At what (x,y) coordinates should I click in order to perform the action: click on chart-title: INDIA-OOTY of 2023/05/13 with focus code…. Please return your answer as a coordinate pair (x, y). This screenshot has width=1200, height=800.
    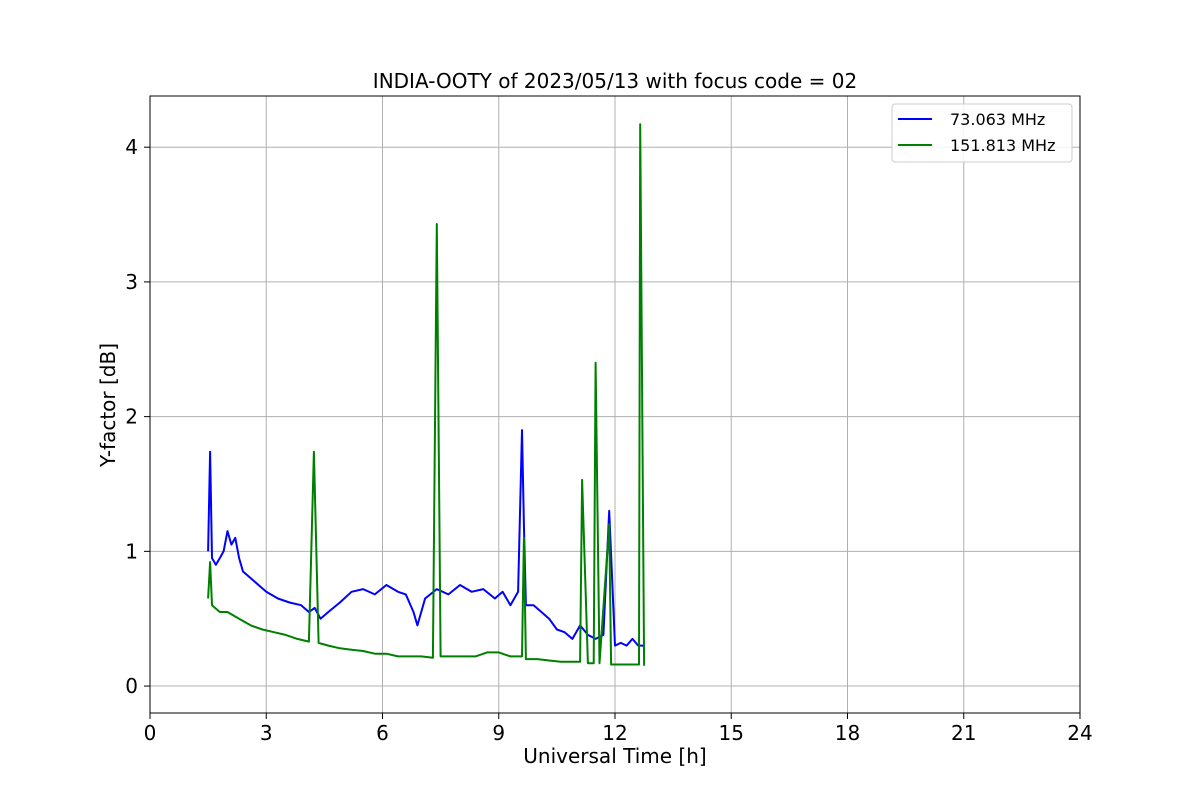
    Looking at the image, I should click on (615, 81).